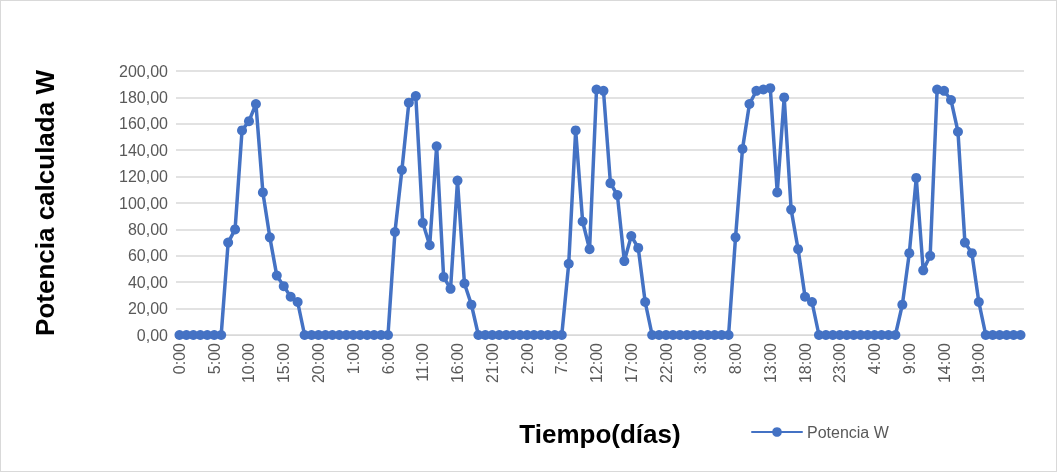 The image size is (1057, 472). Describe the element at coordinates (423, 362) in the screenshot. I see `x-tick-label: 11:00` at that location.